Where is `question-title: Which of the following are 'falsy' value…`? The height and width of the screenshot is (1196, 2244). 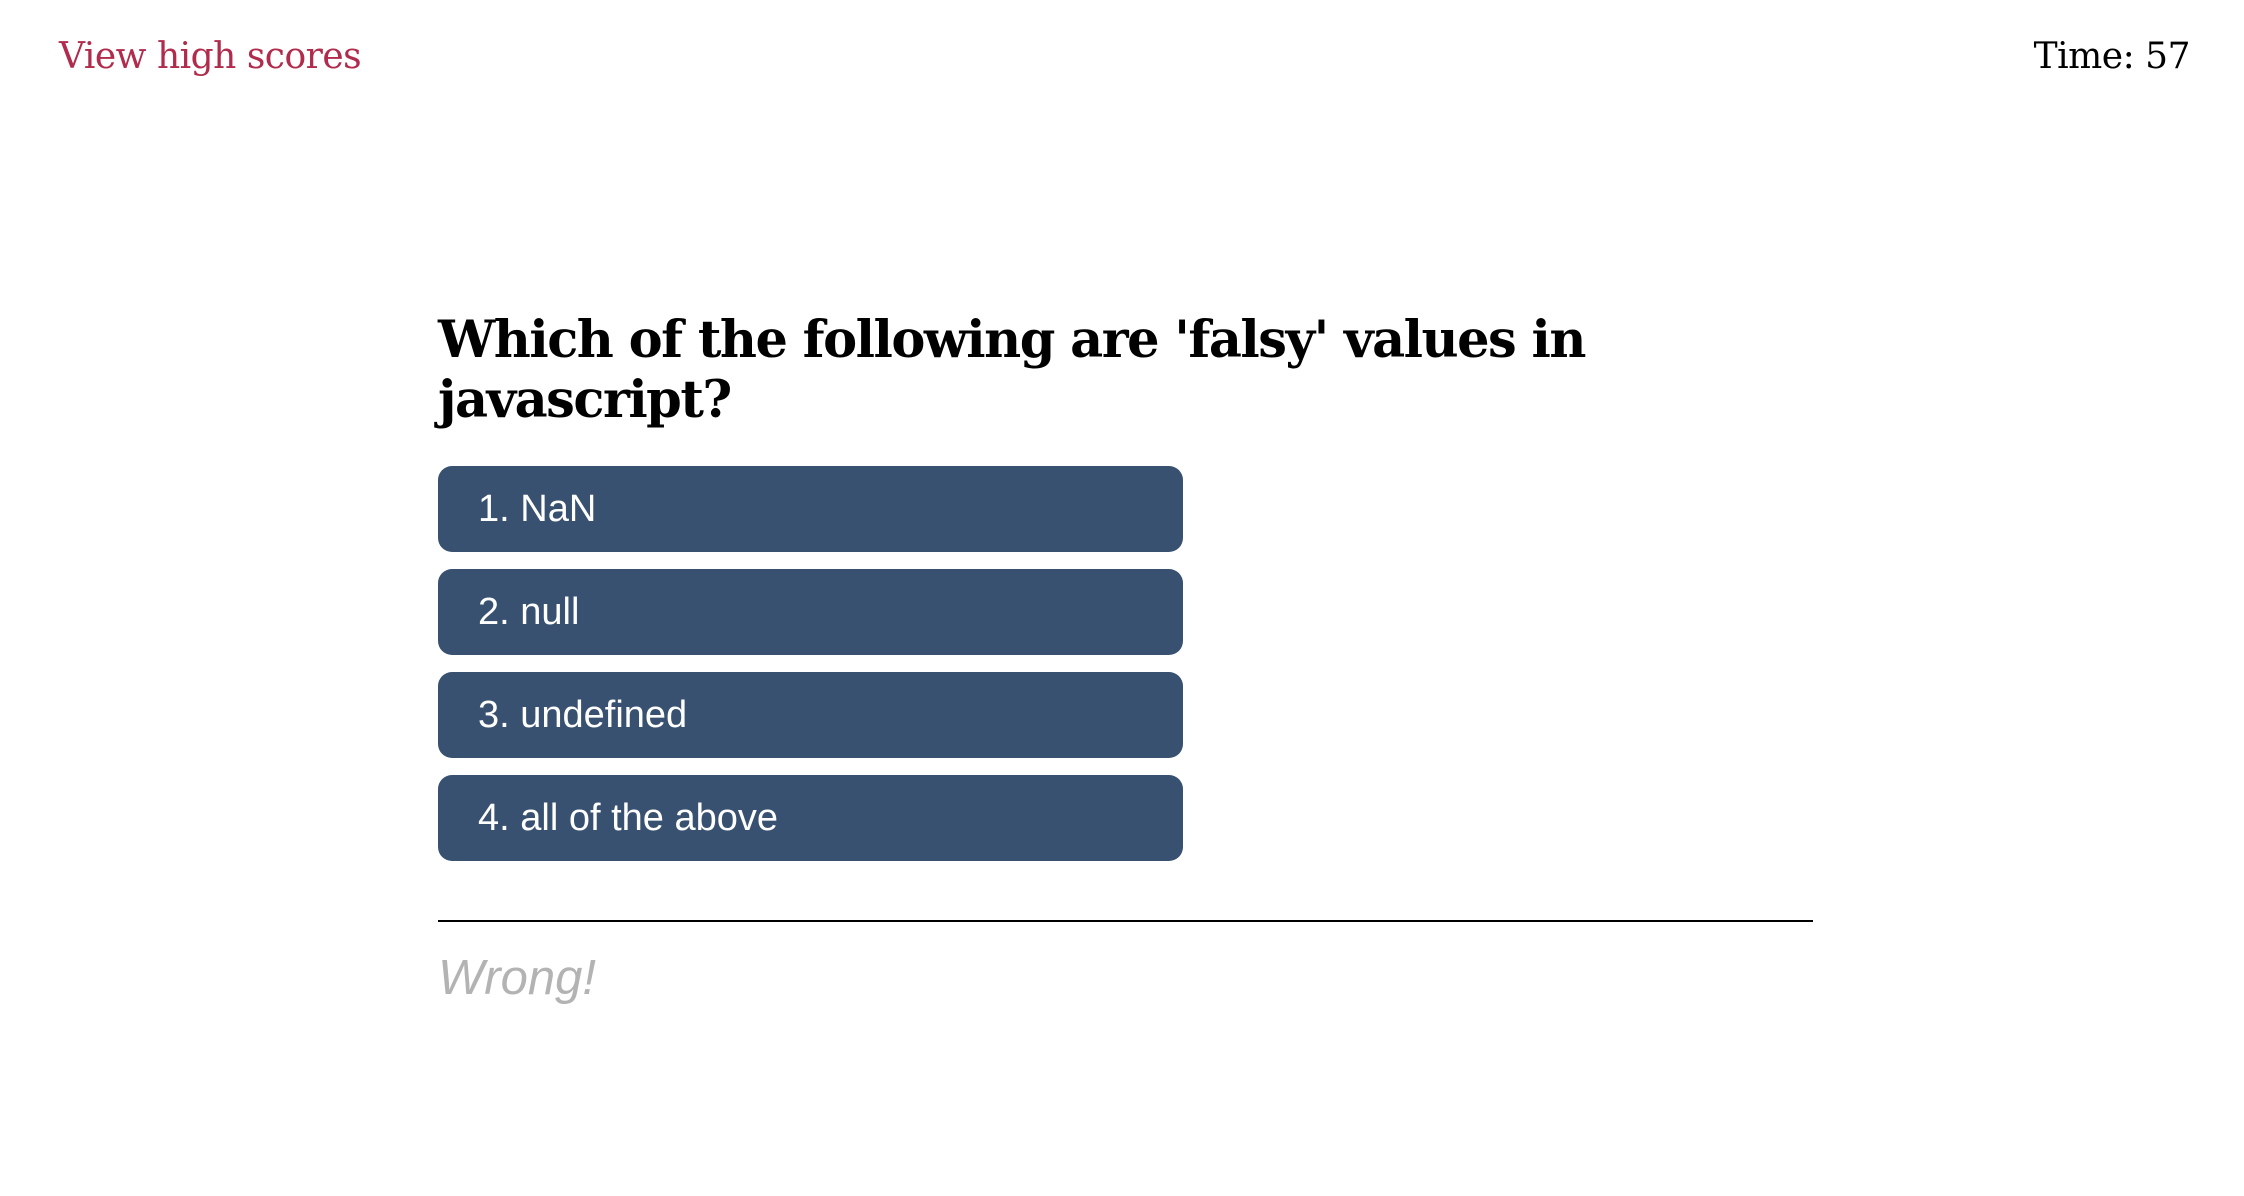 question-title: Which of the following are 'falsy' value… is located at coordinates (1012, 370).